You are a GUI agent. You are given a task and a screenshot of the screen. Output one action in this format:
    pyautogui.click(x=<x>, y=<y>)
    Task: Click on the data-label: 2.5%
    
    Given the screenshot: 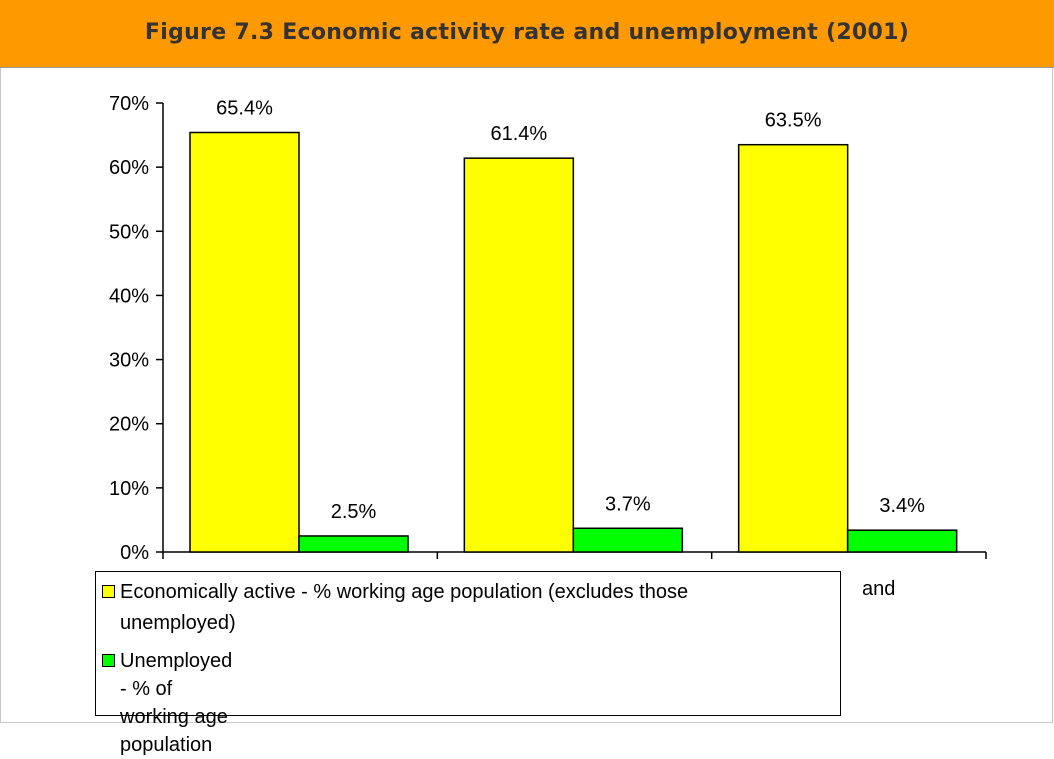 What is the action you would take?
    pyautogui.click(x=354, y=512)
    